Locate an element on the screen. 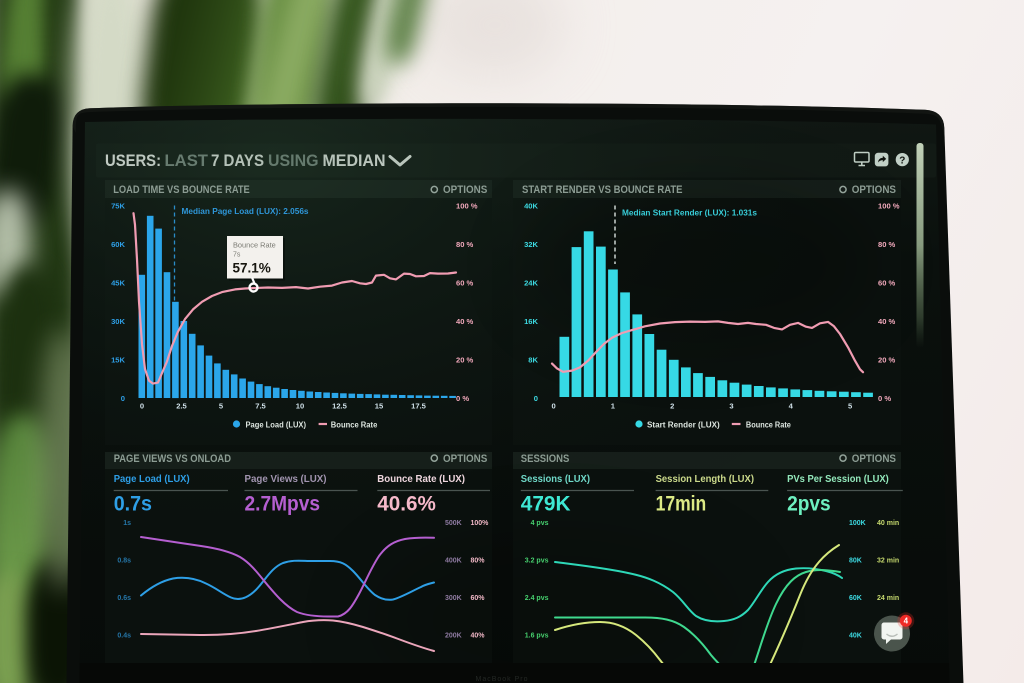 Image resolution: width=1024 pixels, height=683 pixels. svg-text: 60% is located at coordinates (478, 598).